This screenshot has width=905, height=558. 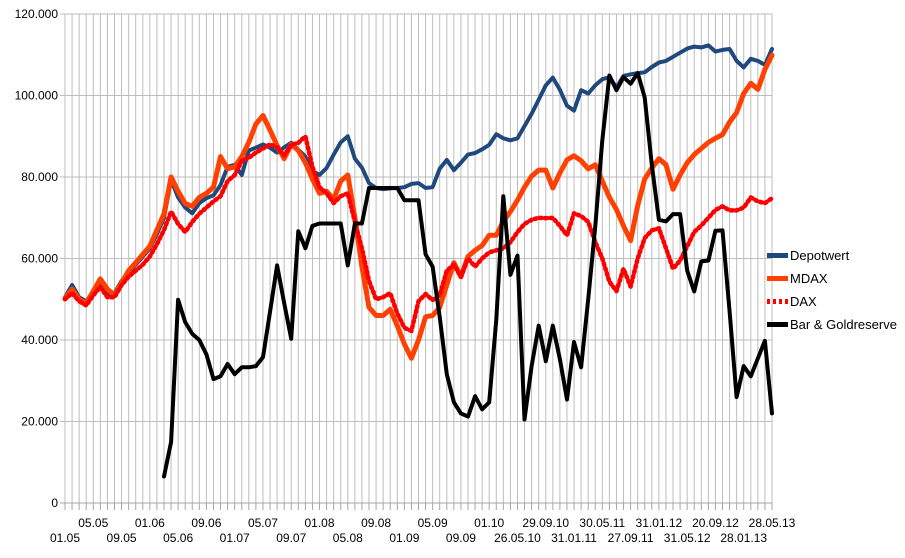 What do you see at coordinates (715, 523) in the screenshot?
I see `x-axis-tick-label: 20.09.12` at bounding box center [715, 523].